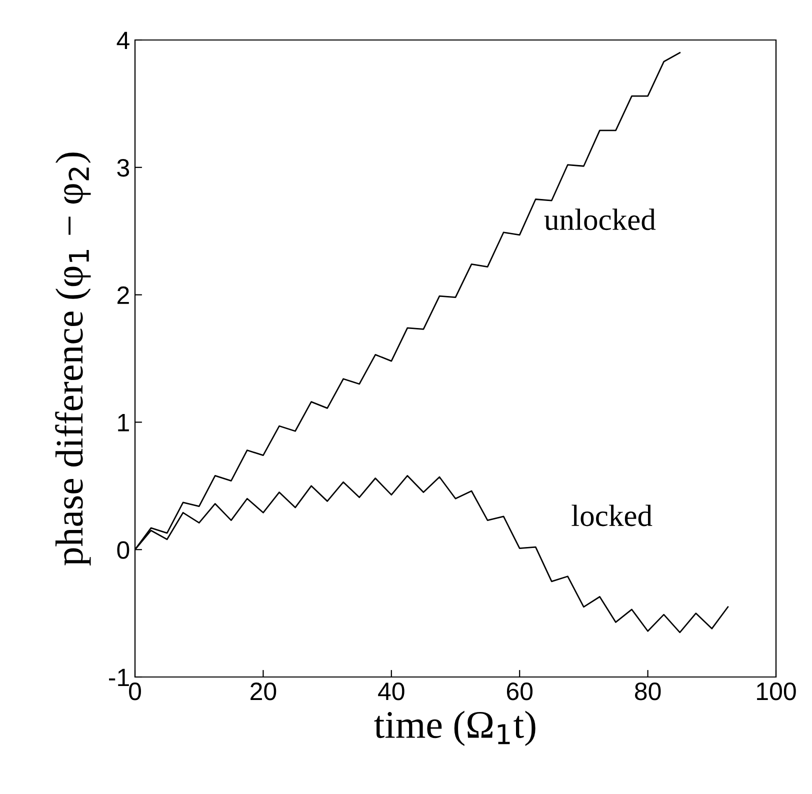 The width and height of the screenshot is (812, 794). I want to click on x-tick-label: 80, so click(647, 691).